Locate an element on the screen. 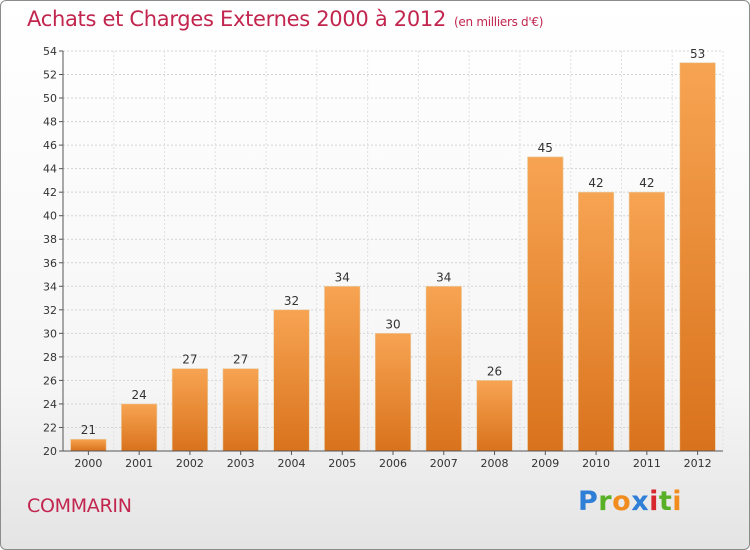 The image size is (750, 550). logo-letter: x is located at coordinates (640, 501).